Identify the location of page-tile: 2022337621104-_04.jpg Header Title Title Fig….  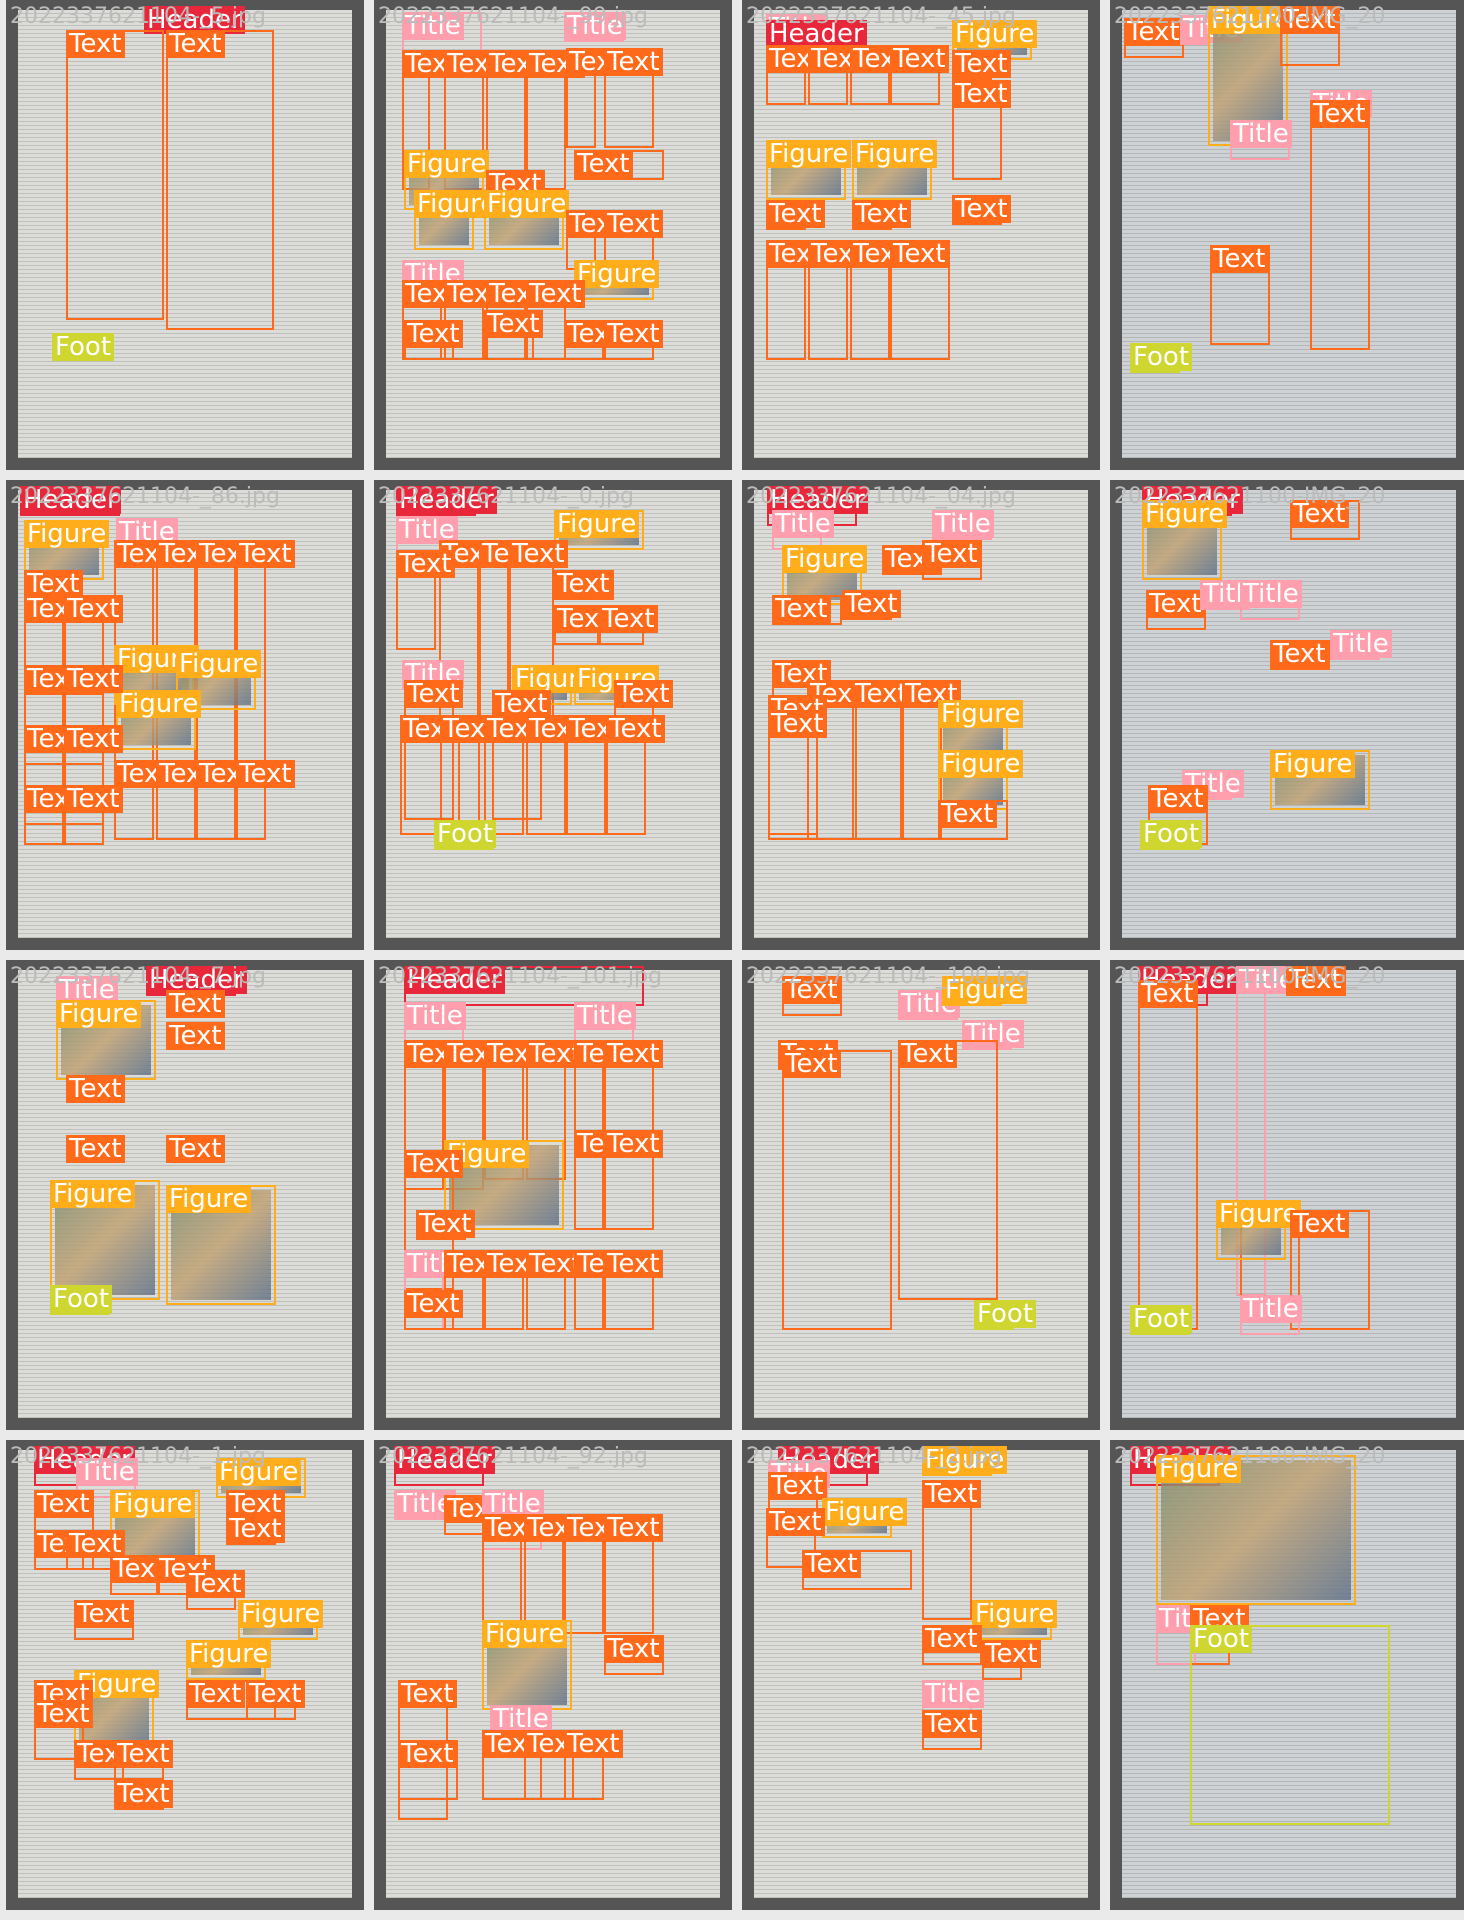
(921, 715).